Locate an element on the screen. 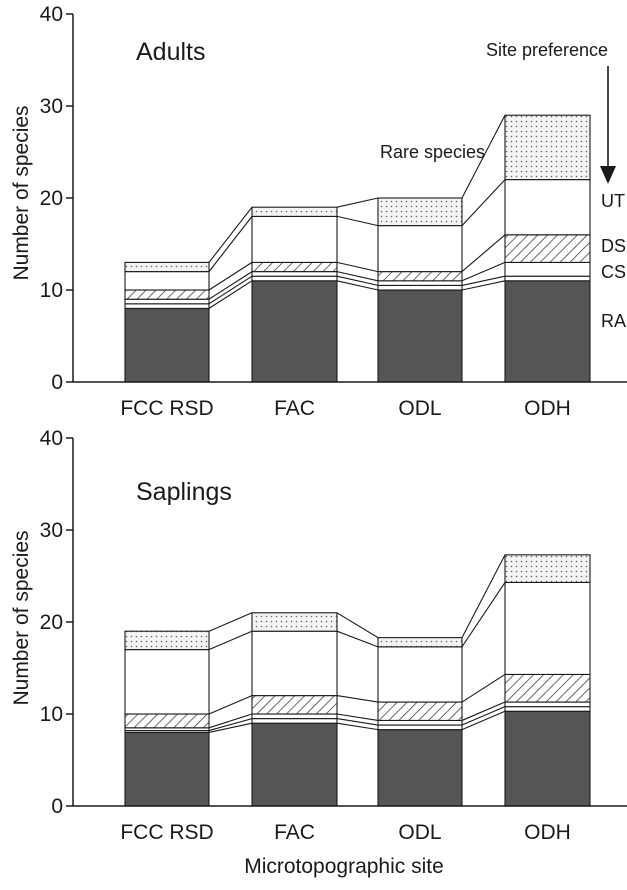 This screenshot has width=627, height=890. layer-label-cs: CS is located at coordinates (613, 272).